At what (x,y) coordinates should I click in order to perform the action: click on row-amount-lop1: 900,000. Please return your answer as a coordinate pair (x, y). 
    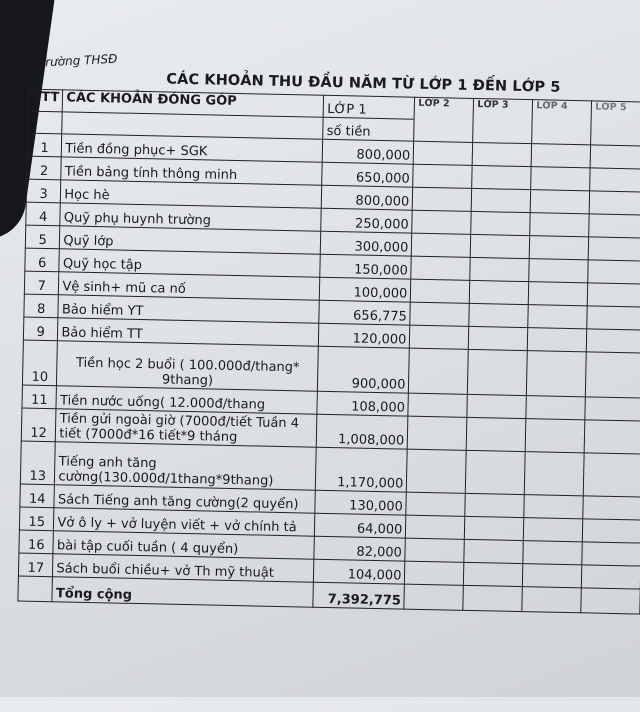
    Looking at the image, I should click on (363, 370).